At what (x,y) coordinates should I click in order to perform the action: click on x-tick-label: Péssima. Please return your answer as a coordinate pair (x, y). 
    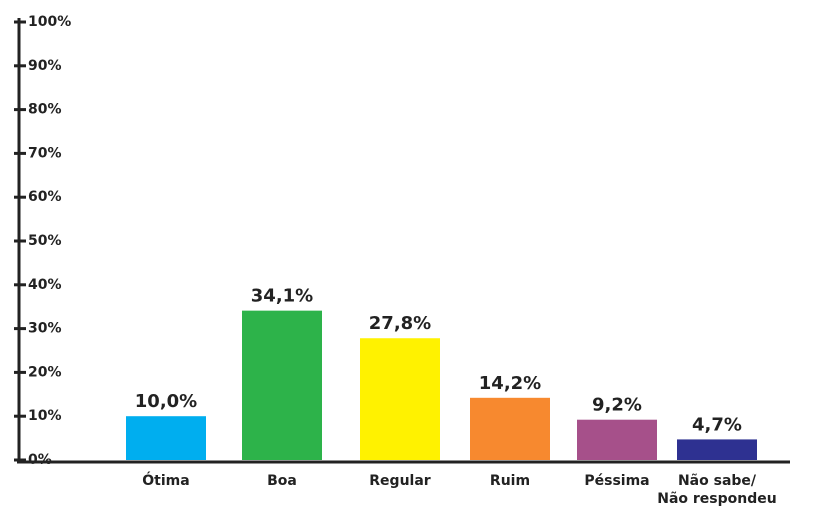
    Looking at the image, I should click on (617, 481).